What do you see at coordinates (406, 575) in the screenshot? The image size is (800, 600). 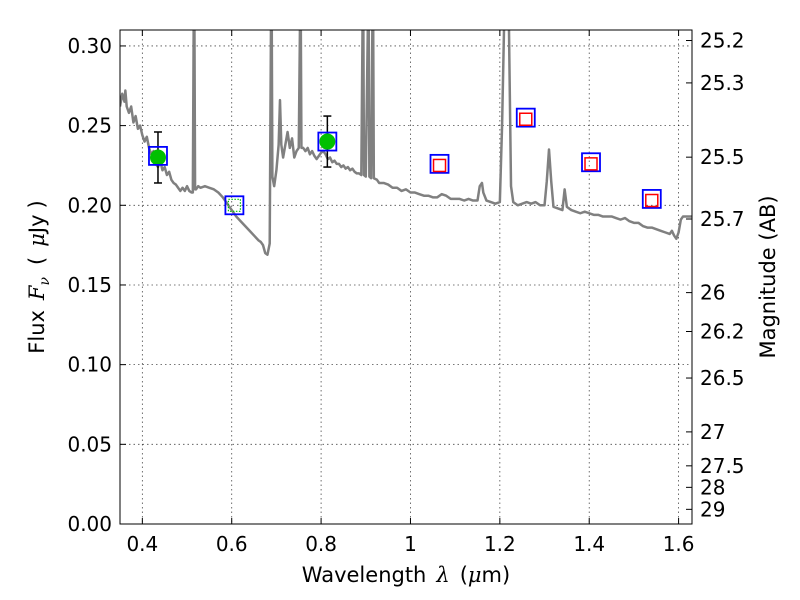 I see `x-axis-label: Wavelength λ (μm)` at bounding box center [406, 575].